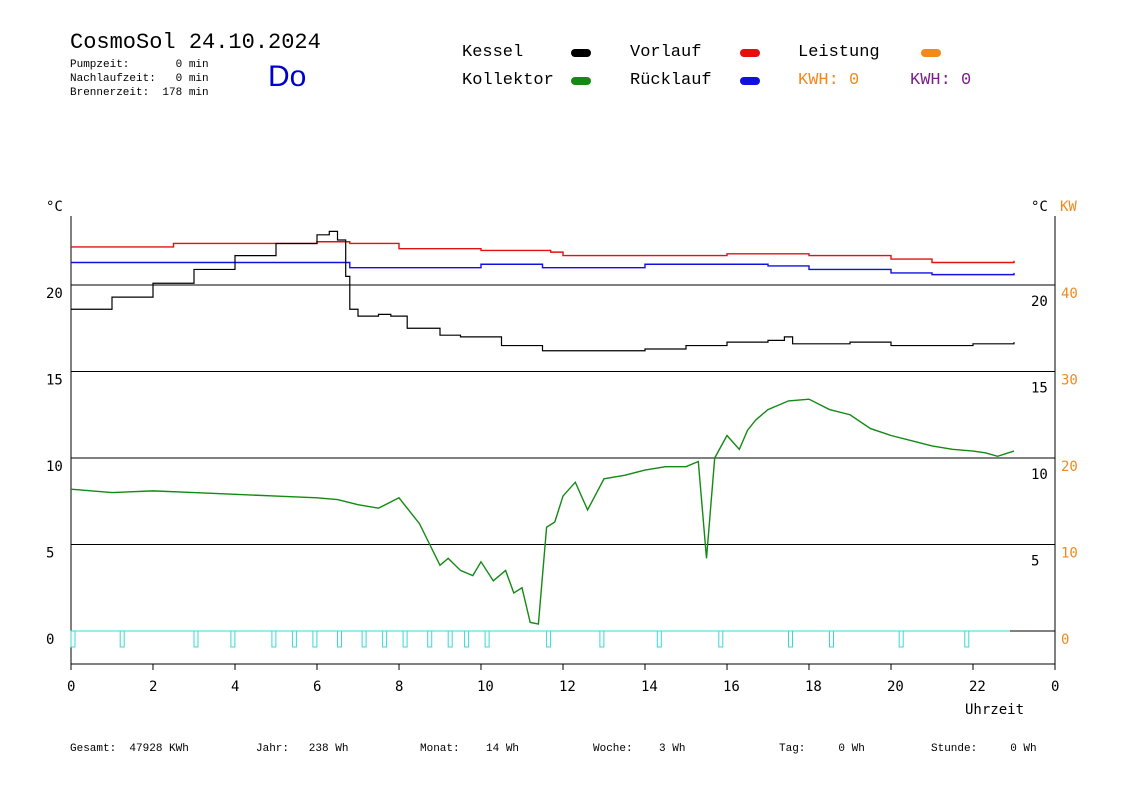 The image size is (1148, 812). I want to click on y-tick-kw: 20, so click(1069, 467).